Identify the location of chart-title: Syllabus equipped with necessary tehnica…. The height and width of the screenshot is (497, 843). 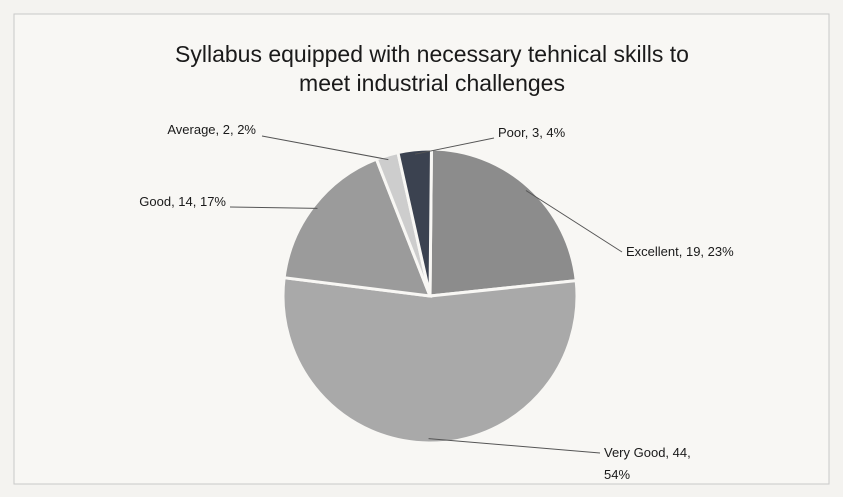
(432, 68).